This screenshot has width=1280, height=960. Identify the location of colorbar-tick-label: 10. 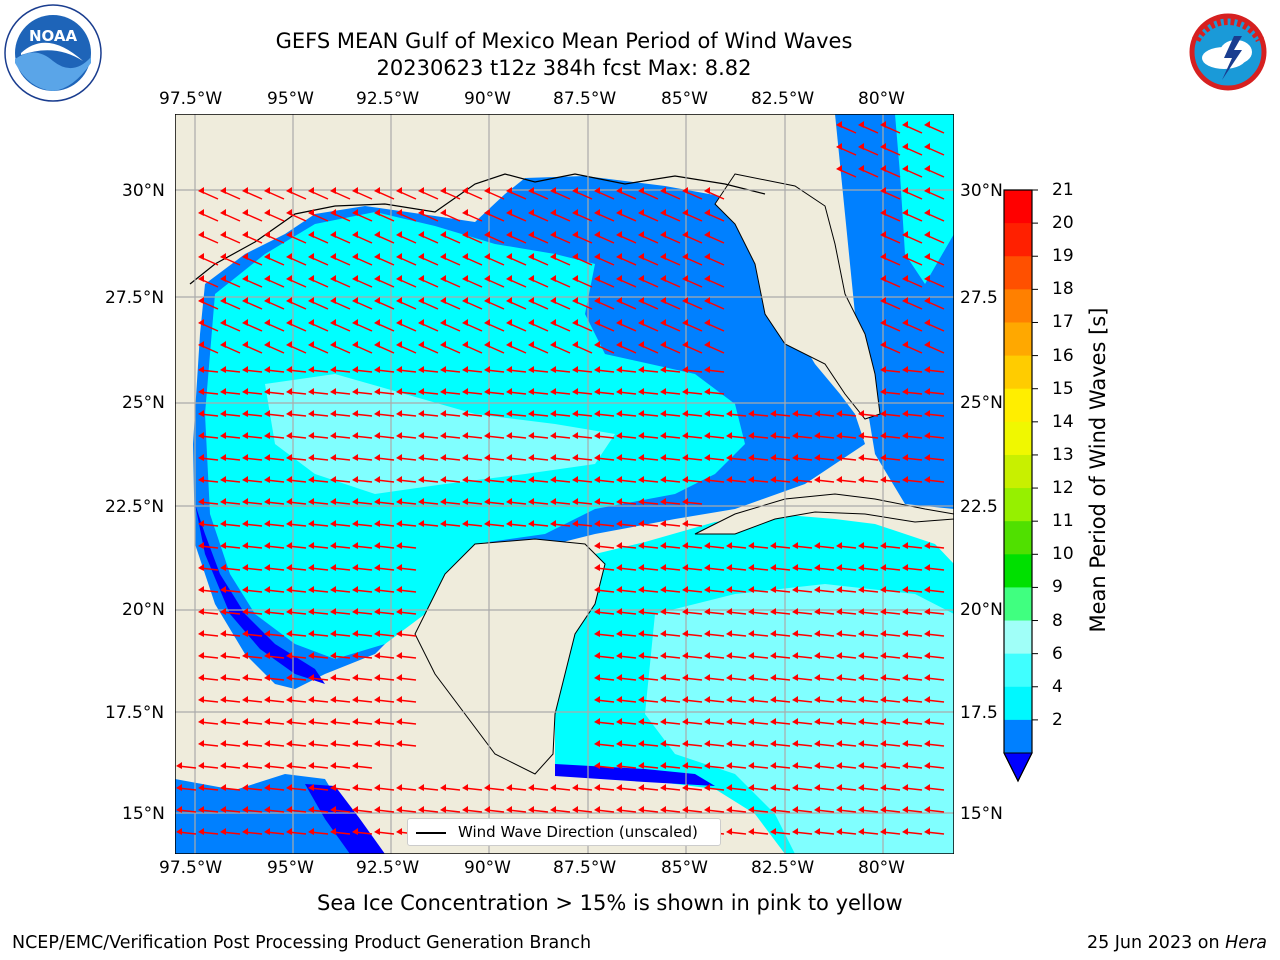
(1063, 554).